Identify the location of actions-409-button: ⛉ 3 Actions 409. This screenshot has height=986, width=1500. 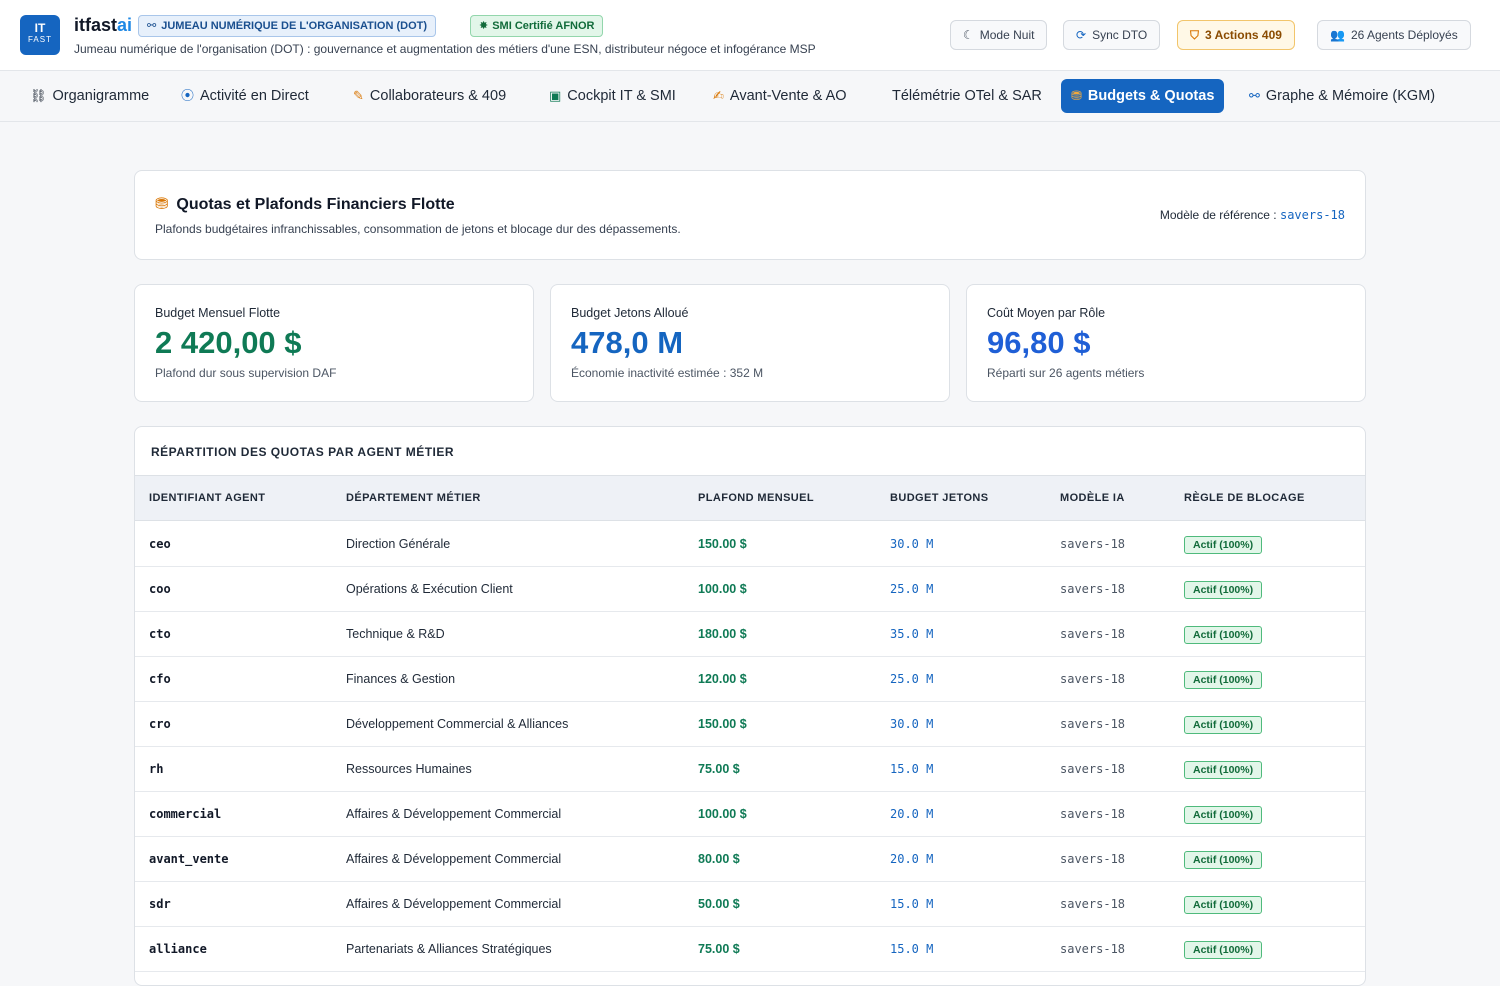
(1236, 35).